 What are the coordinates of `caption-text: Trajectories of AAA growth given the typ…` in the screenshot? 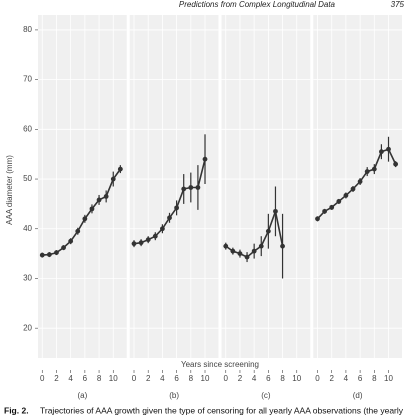 It's located at (222, 410).